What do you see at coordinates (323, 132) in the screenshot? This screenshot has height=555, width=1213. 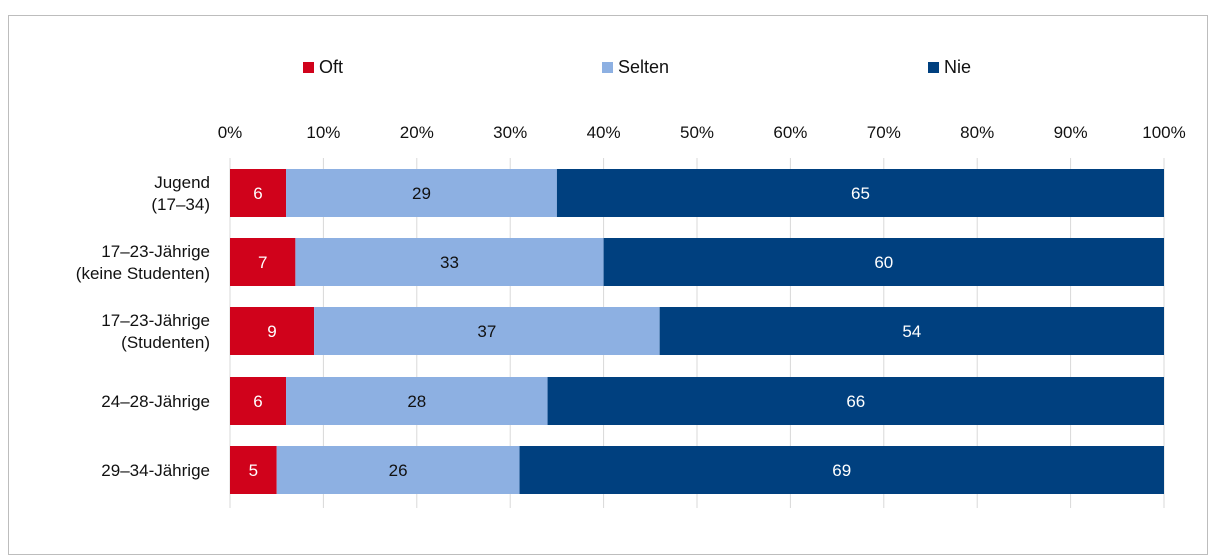 I see `x-tick-label: 10%` at bounding box center [323, 132].